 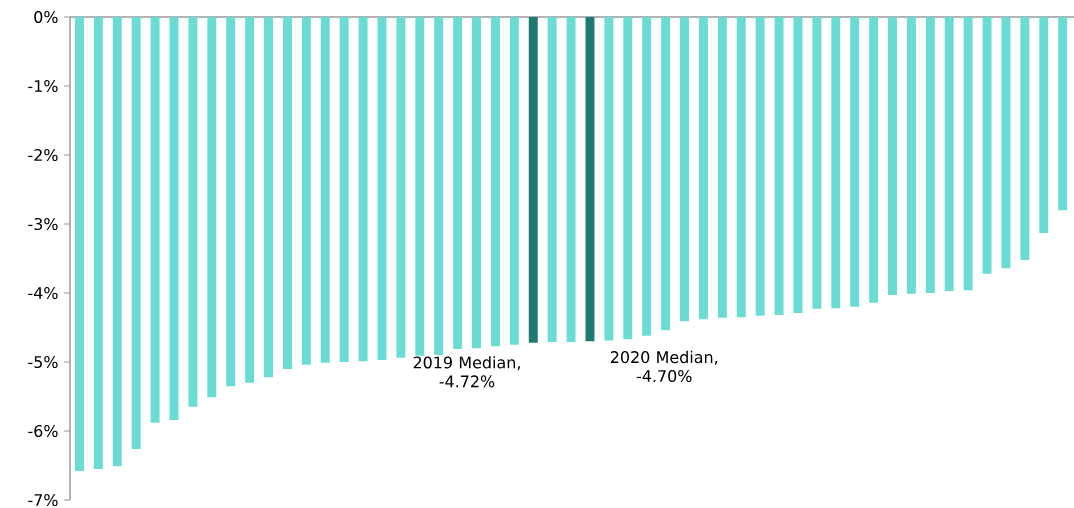 I want to click on y-tick-label: -3%, so click(x=43, y=224).